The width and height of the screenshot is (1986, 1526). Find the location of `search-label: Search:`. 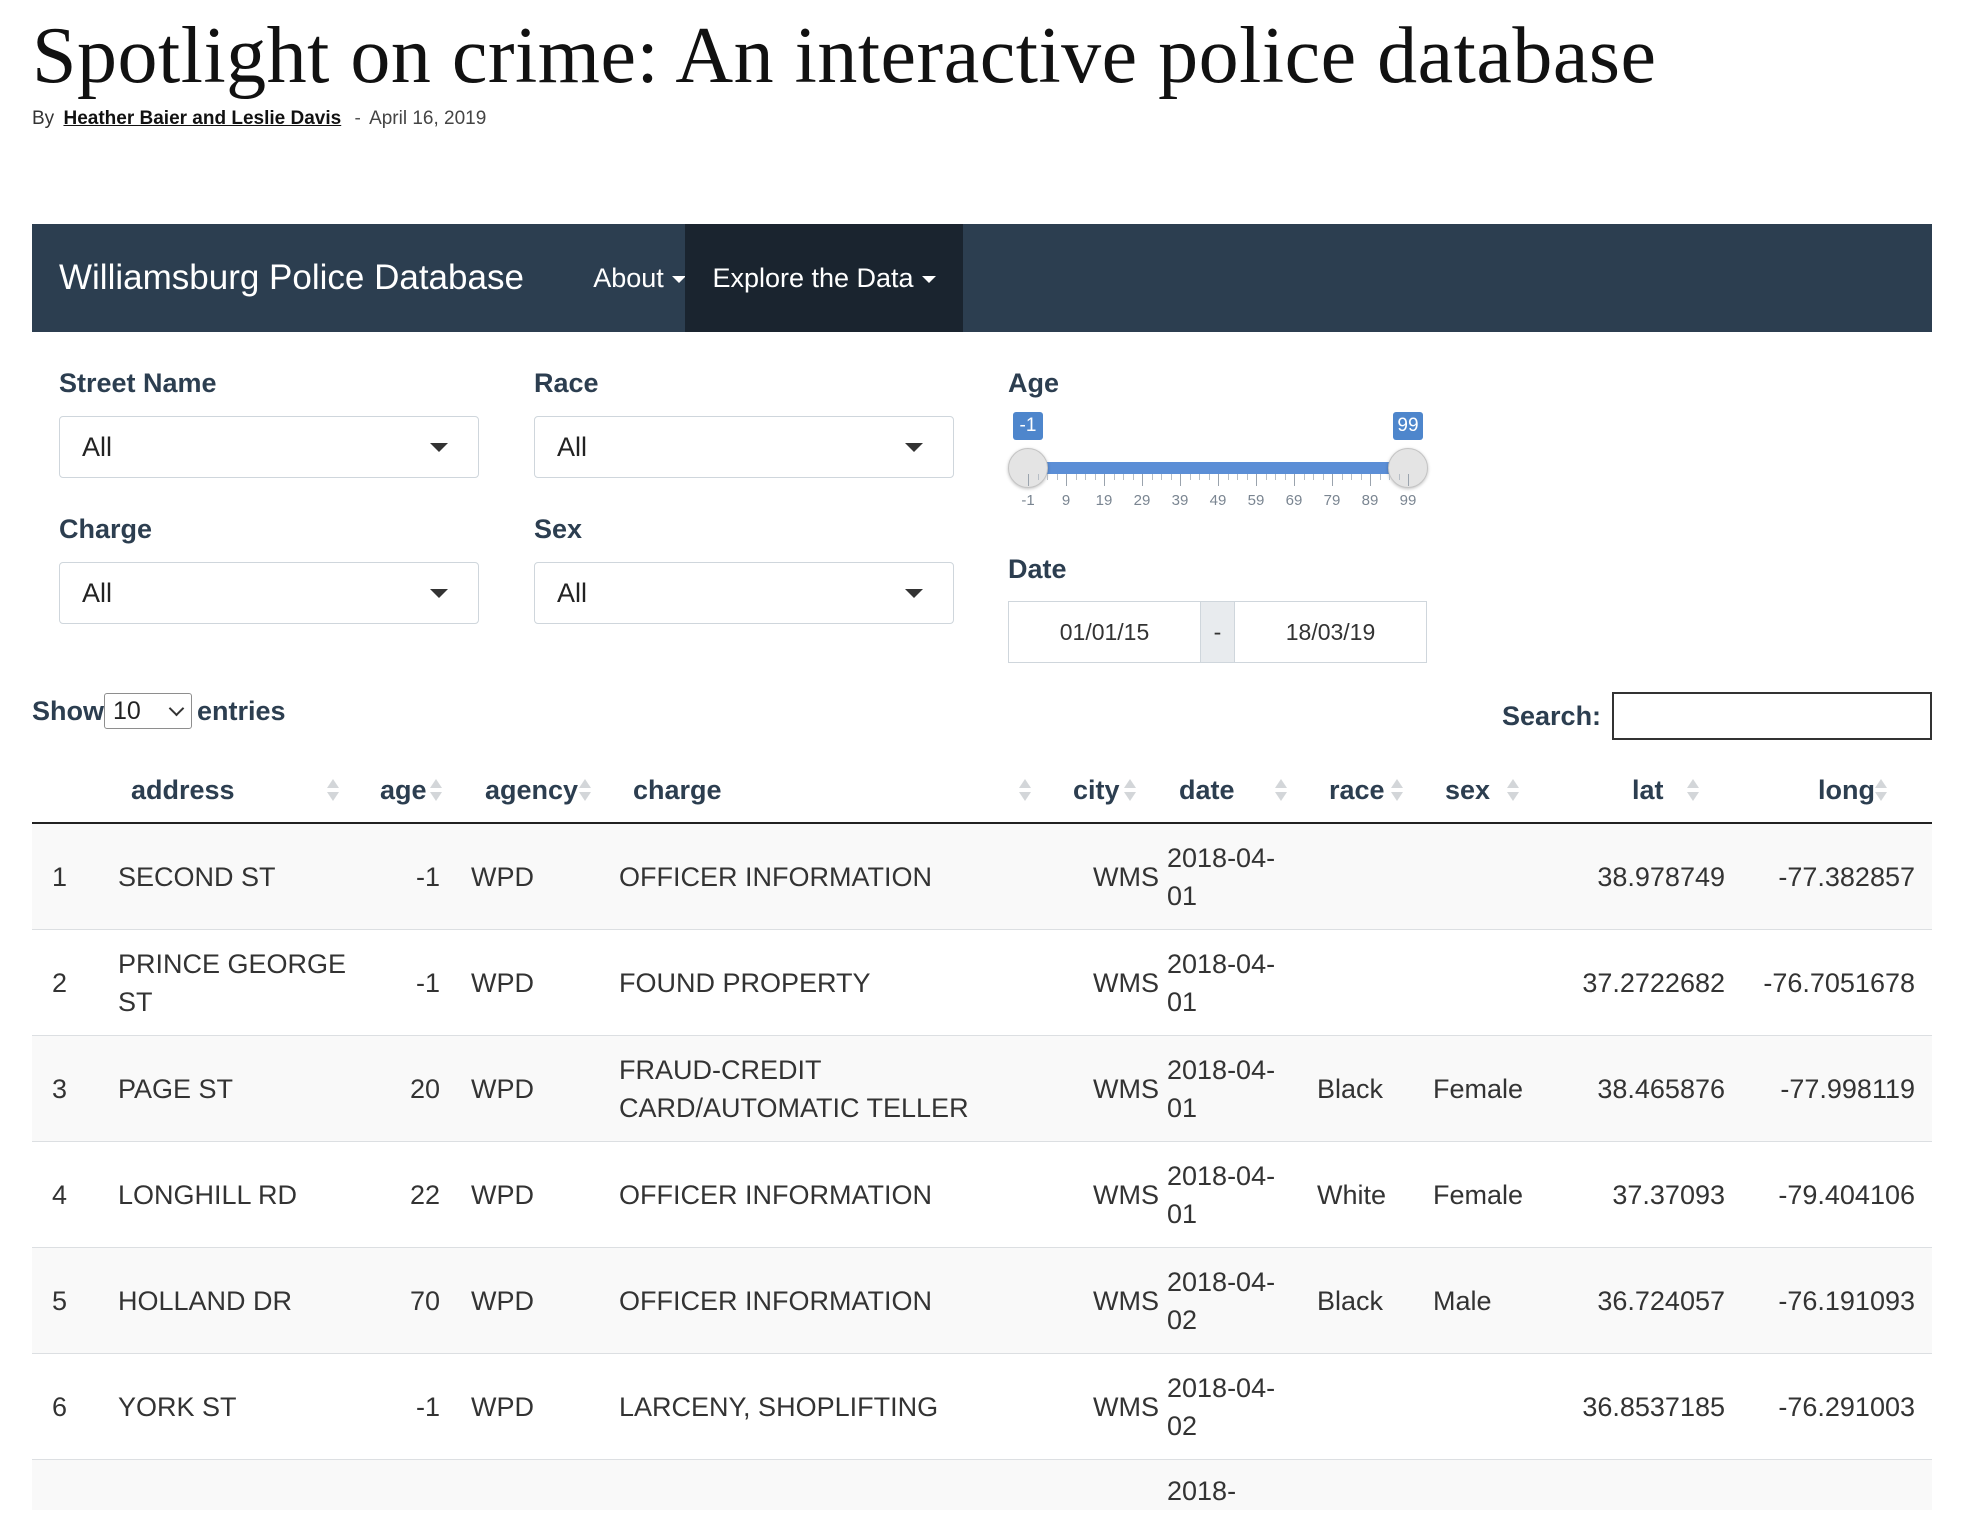

search-label: Search: is located at coordinates (1552, 716).